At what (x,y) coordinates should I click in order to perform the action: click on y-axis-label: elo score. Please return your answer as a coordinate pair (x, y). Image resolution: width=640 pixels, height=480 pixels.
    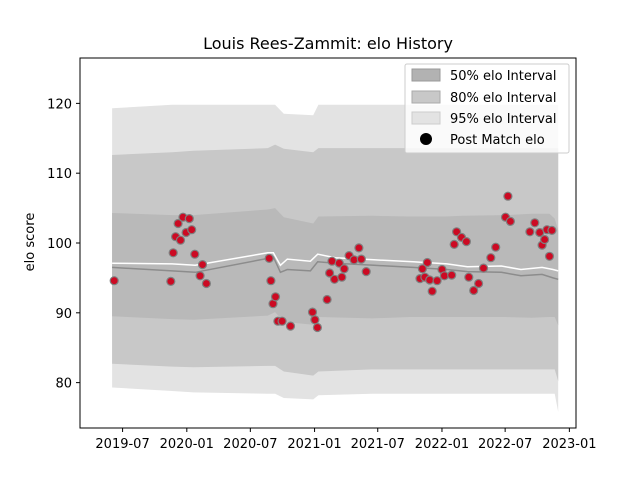
    Looking at the image, I should click on (30, 242).